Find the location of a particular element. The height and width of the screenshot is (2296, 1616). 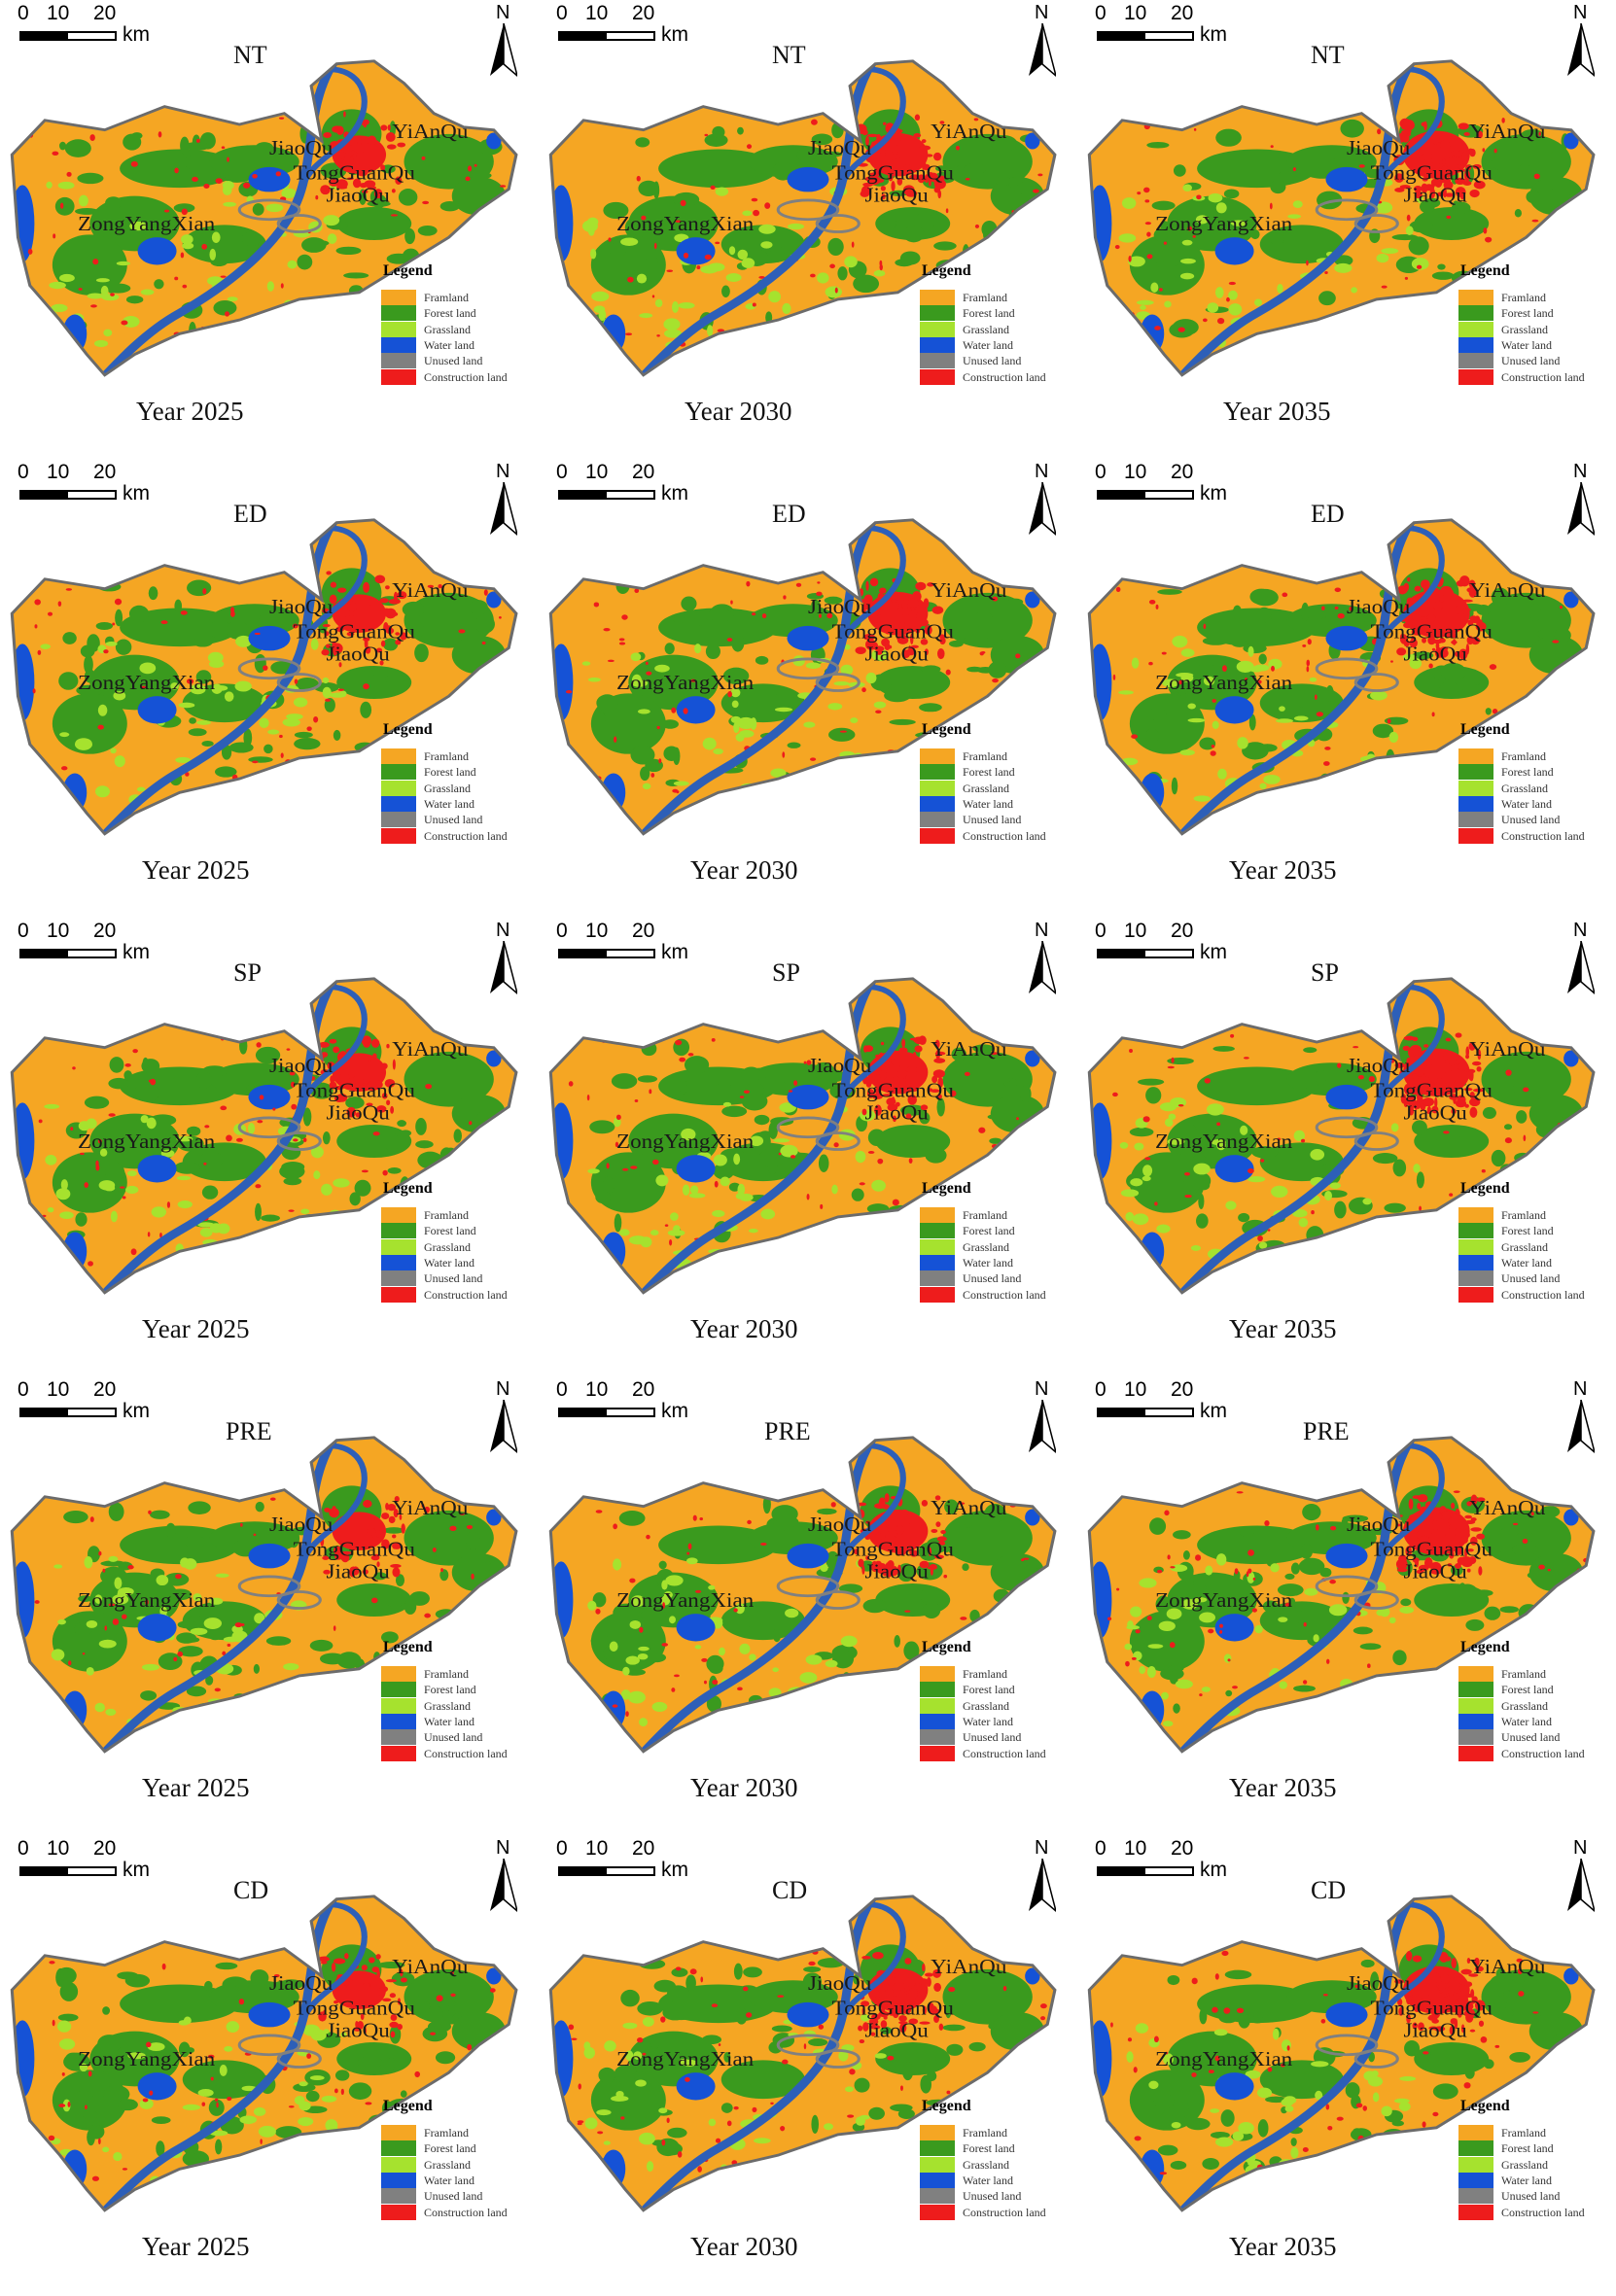

north-label: N is located at coordinates (1042, 12).